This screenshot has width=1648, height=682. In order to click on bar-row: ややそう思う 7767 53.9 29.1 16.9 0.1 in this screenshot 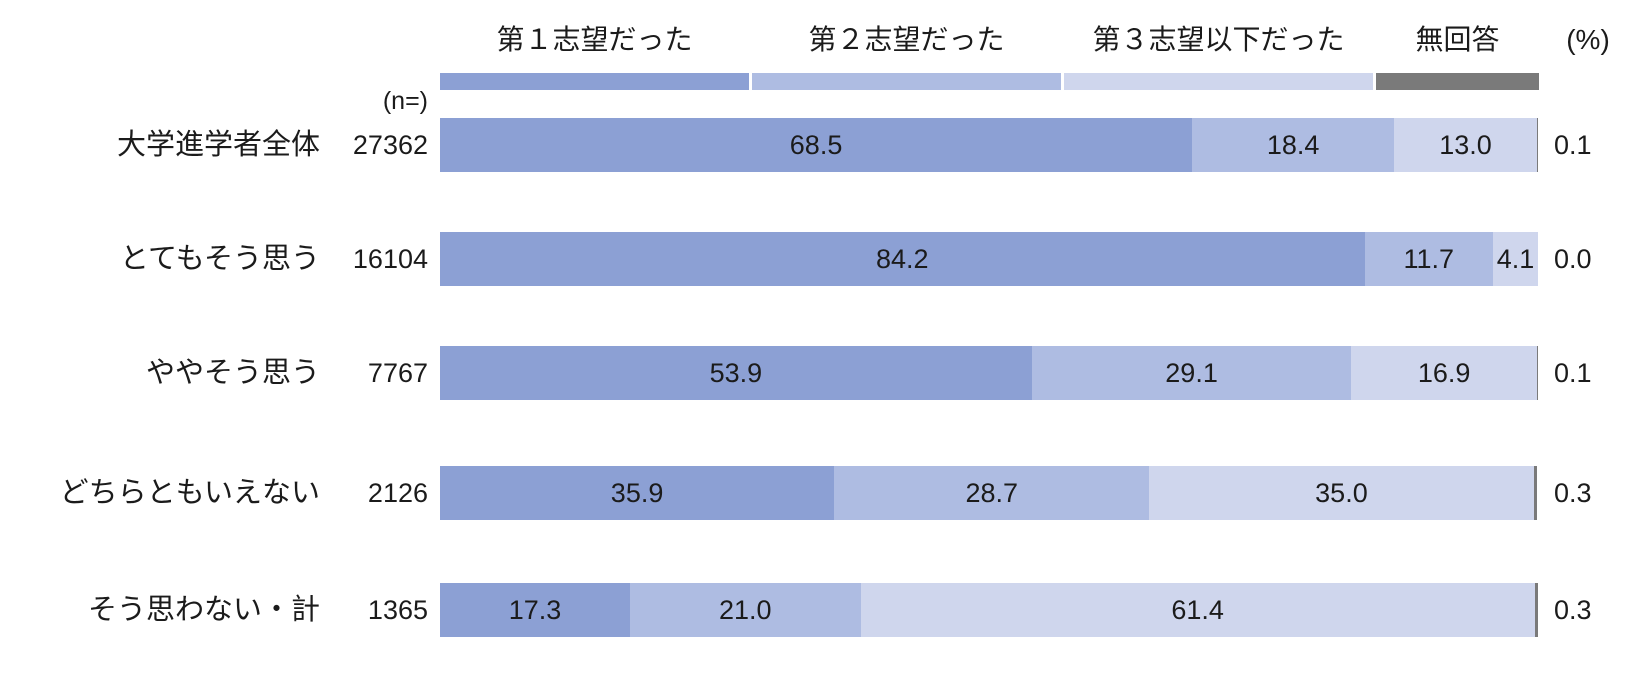, I will do `click(824, 373)`.